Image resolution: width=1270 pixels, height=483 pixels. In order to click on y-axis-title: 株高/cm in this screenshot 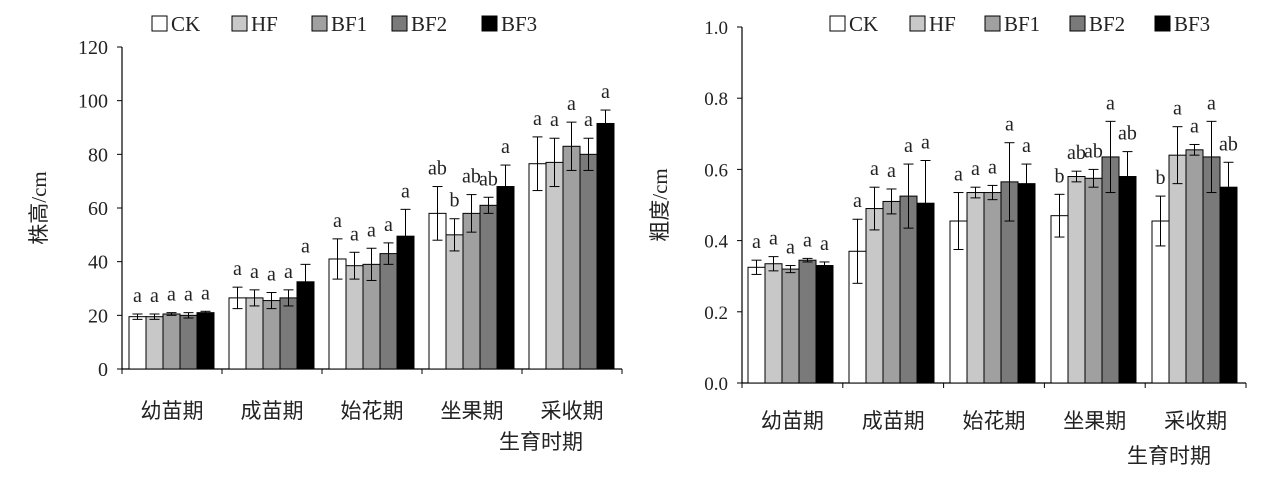, I will do `click(39, 208)`.